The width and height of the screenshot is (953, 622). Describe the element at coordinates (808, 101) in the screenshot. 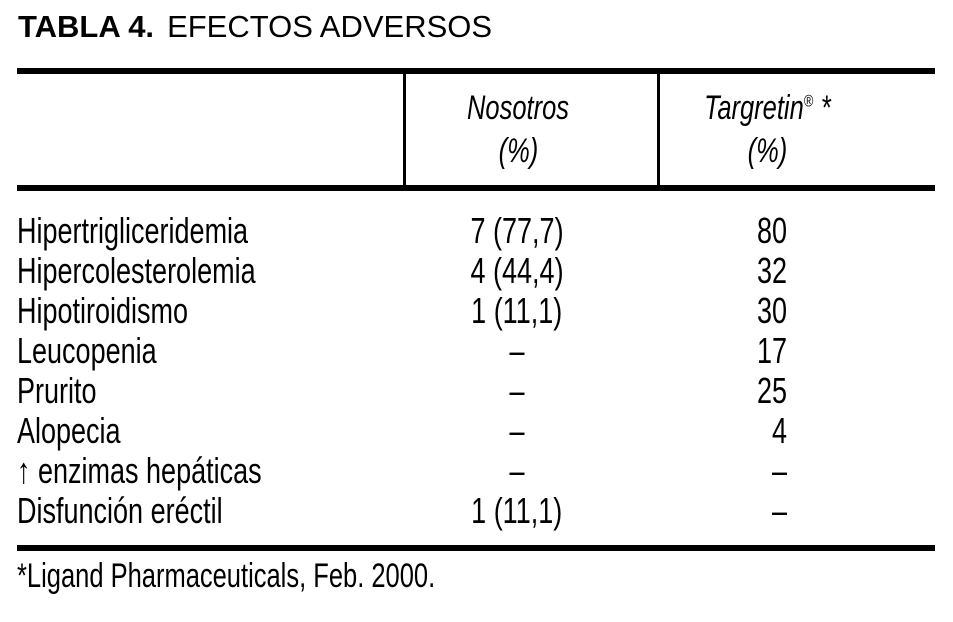

I see `registered-mark: ®` at that location.